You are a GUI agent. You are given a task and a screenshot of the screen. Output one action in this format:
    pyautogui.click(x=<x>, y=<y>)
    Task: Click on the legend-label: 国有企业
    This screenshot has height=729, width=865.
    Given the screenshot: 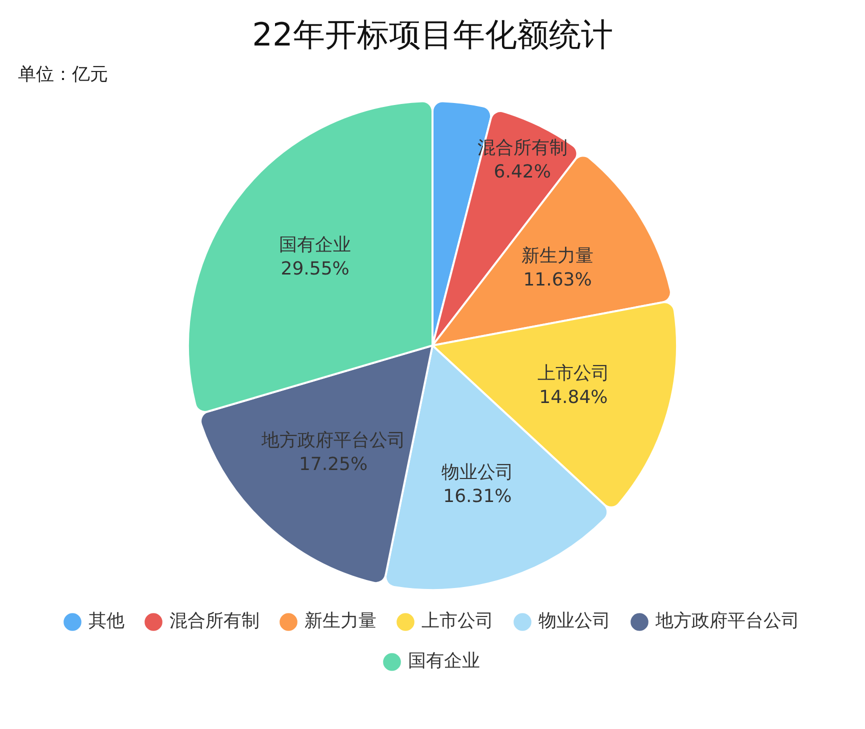 What is the action you would take?
    pyautogui.click(x=444, y=661)
    